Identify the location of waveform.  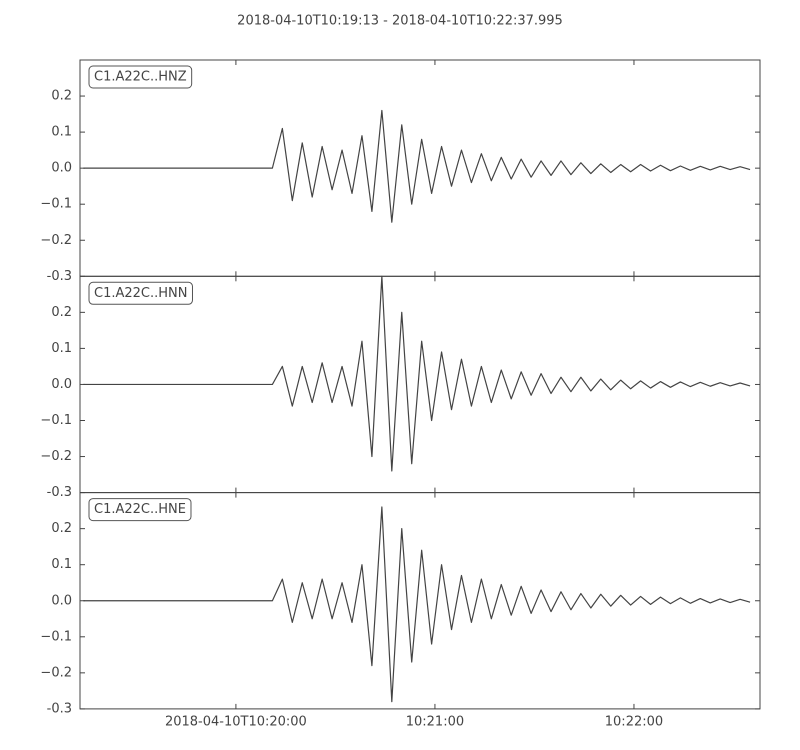
(417, 166).